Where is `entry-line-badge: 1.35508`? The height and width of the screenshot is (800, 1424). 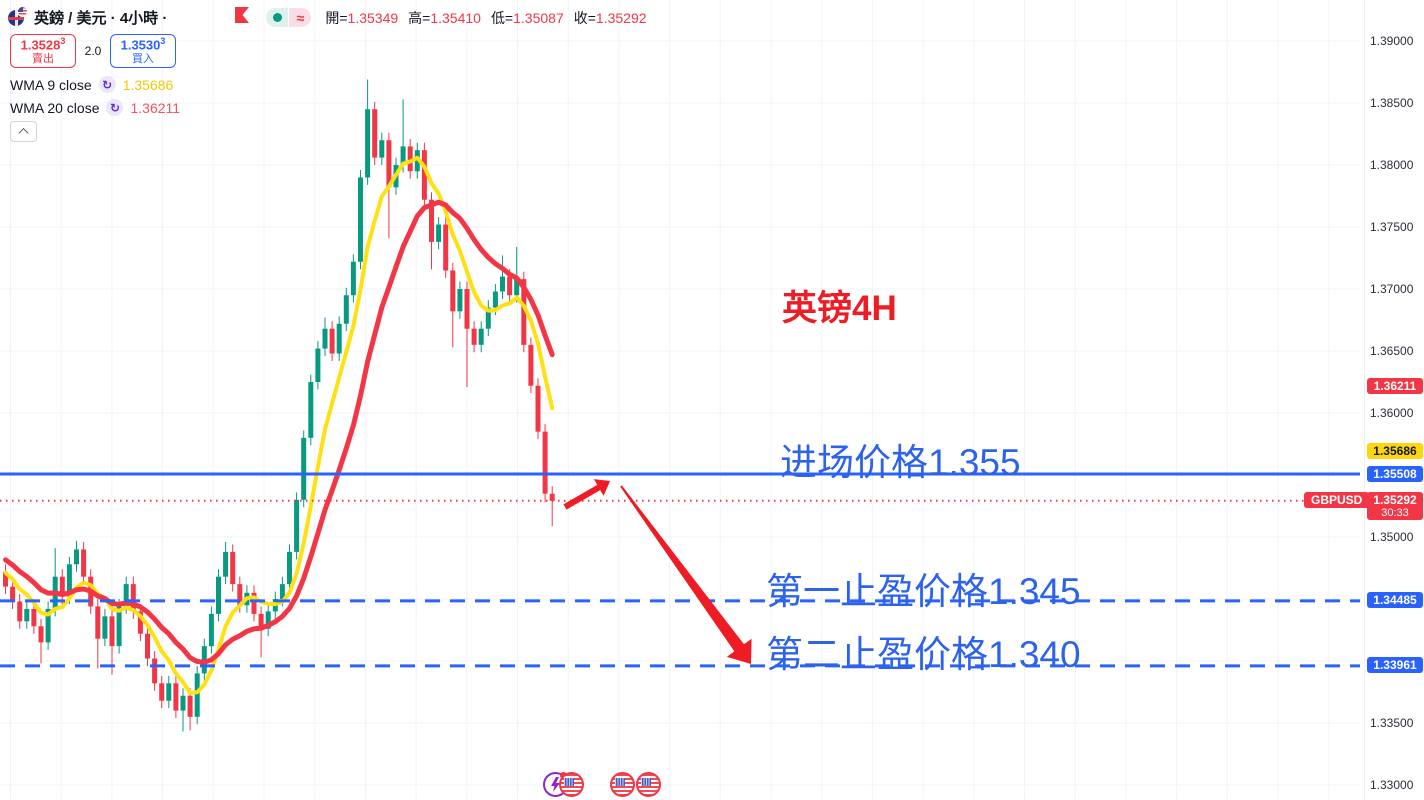
entry-line-badge: 1.35508 is located at coordinates (1395, 473).